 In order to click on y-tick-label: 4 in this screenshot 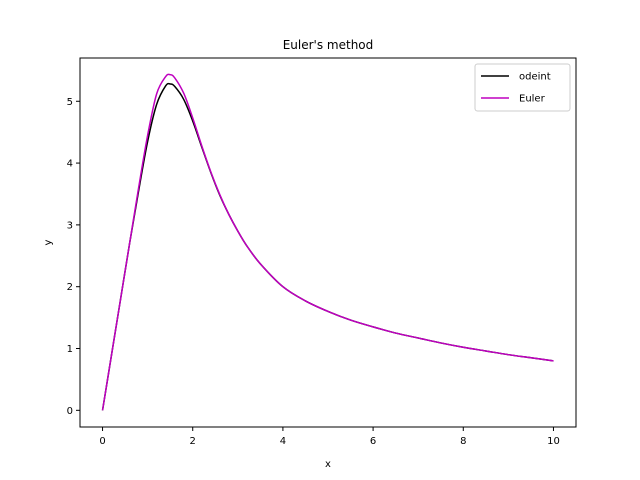, I will do `click(70, 164)`.